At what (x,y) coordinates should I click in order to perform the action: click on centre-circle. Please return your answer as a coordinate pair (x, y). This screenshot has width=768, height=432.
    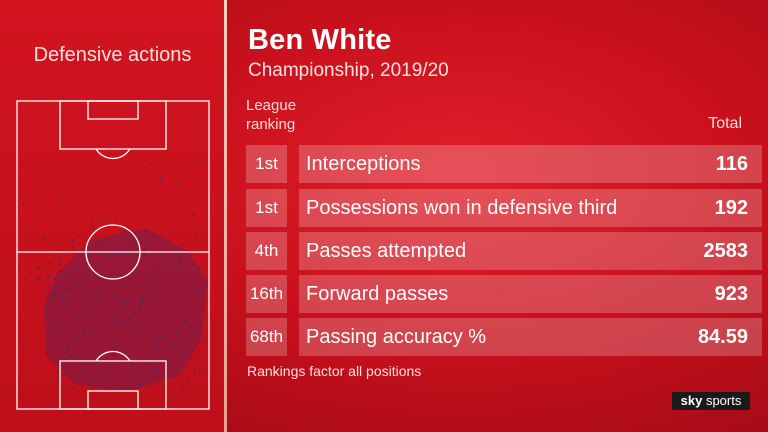
    Looking at the image, I should click on (113, 252).